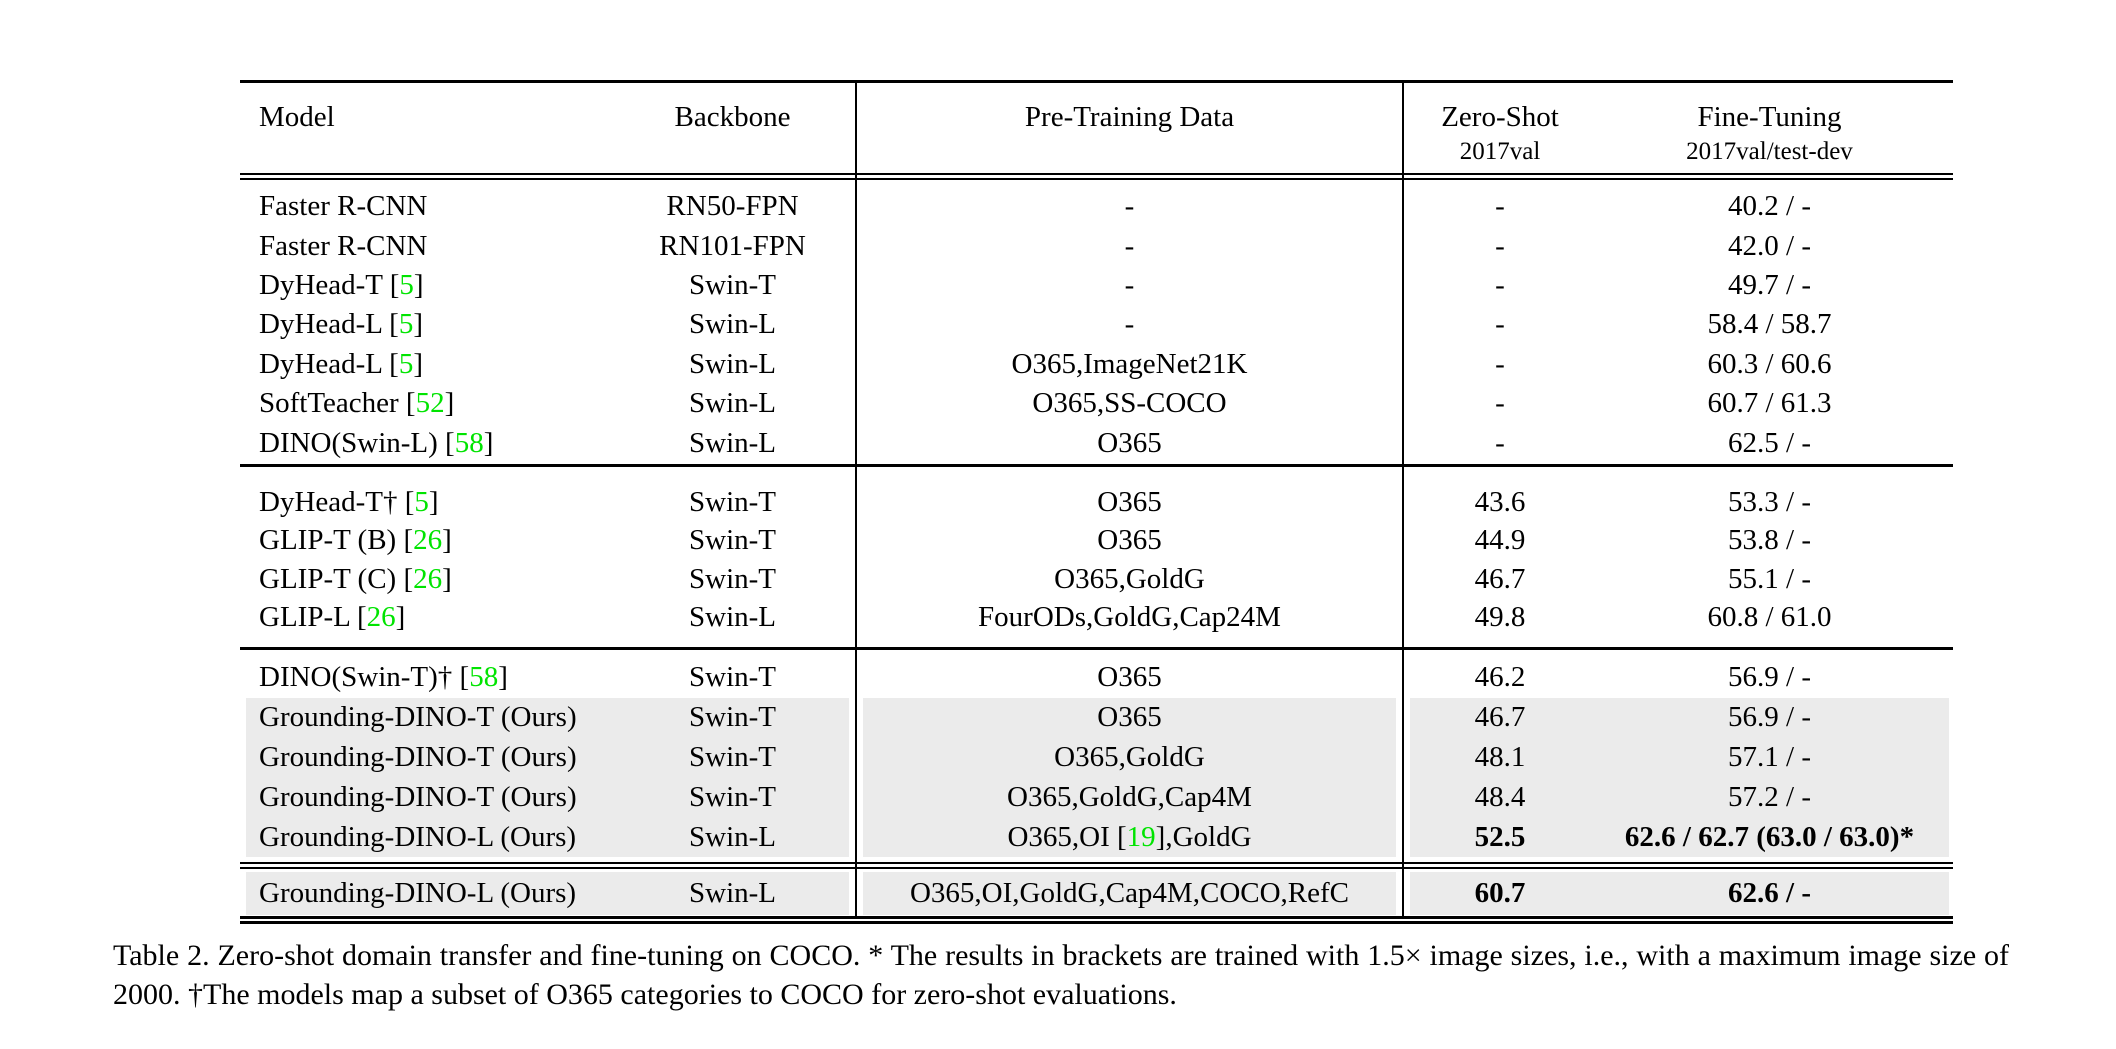  Describe the element at coordinates (1129, 363) in the screenshot. I see `cell-pretrain: O365,ImageNet21K` at that location.